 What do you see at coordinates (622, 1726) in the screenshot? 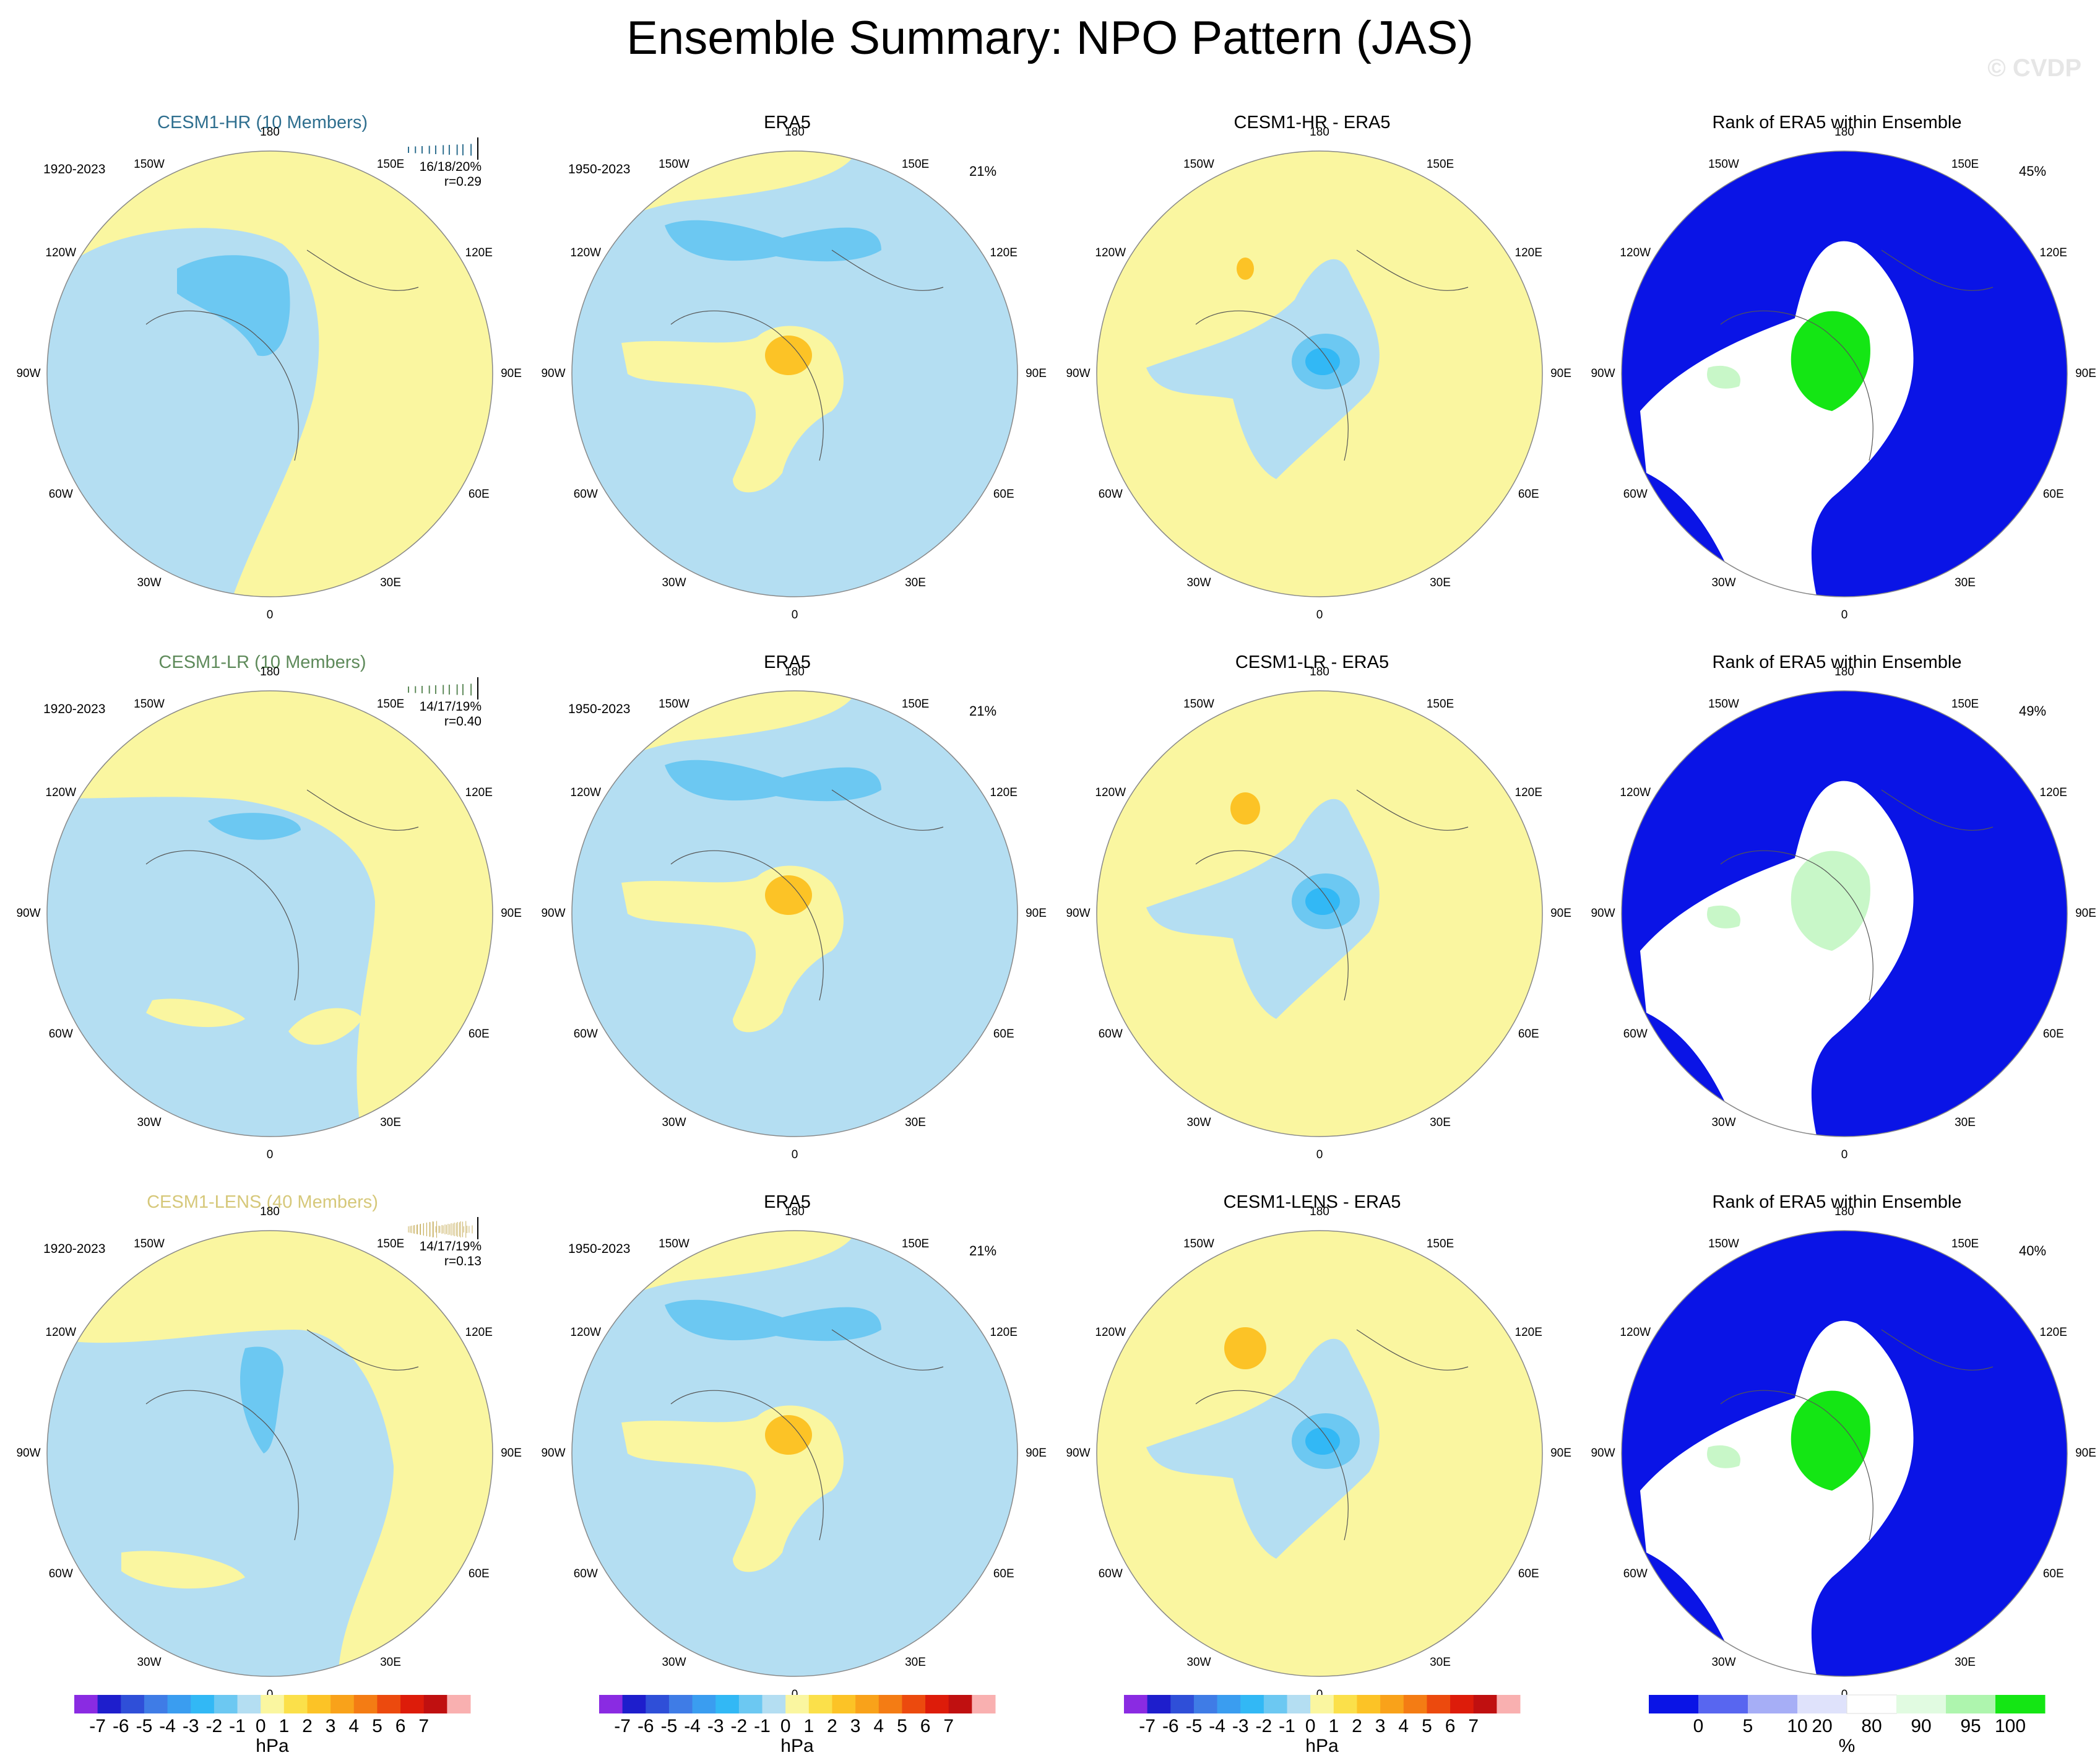
I see `colorbar-tick-label: -7` at bounding box center [622, 1726].